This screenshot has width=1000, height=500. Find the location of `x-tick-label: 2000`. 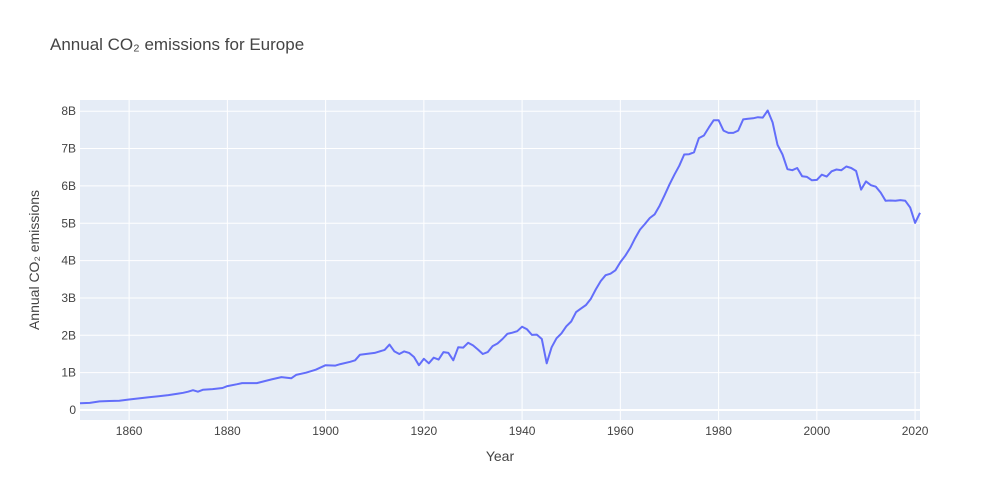

x-tick-label: 2000 is located at coordinates (816, 431).